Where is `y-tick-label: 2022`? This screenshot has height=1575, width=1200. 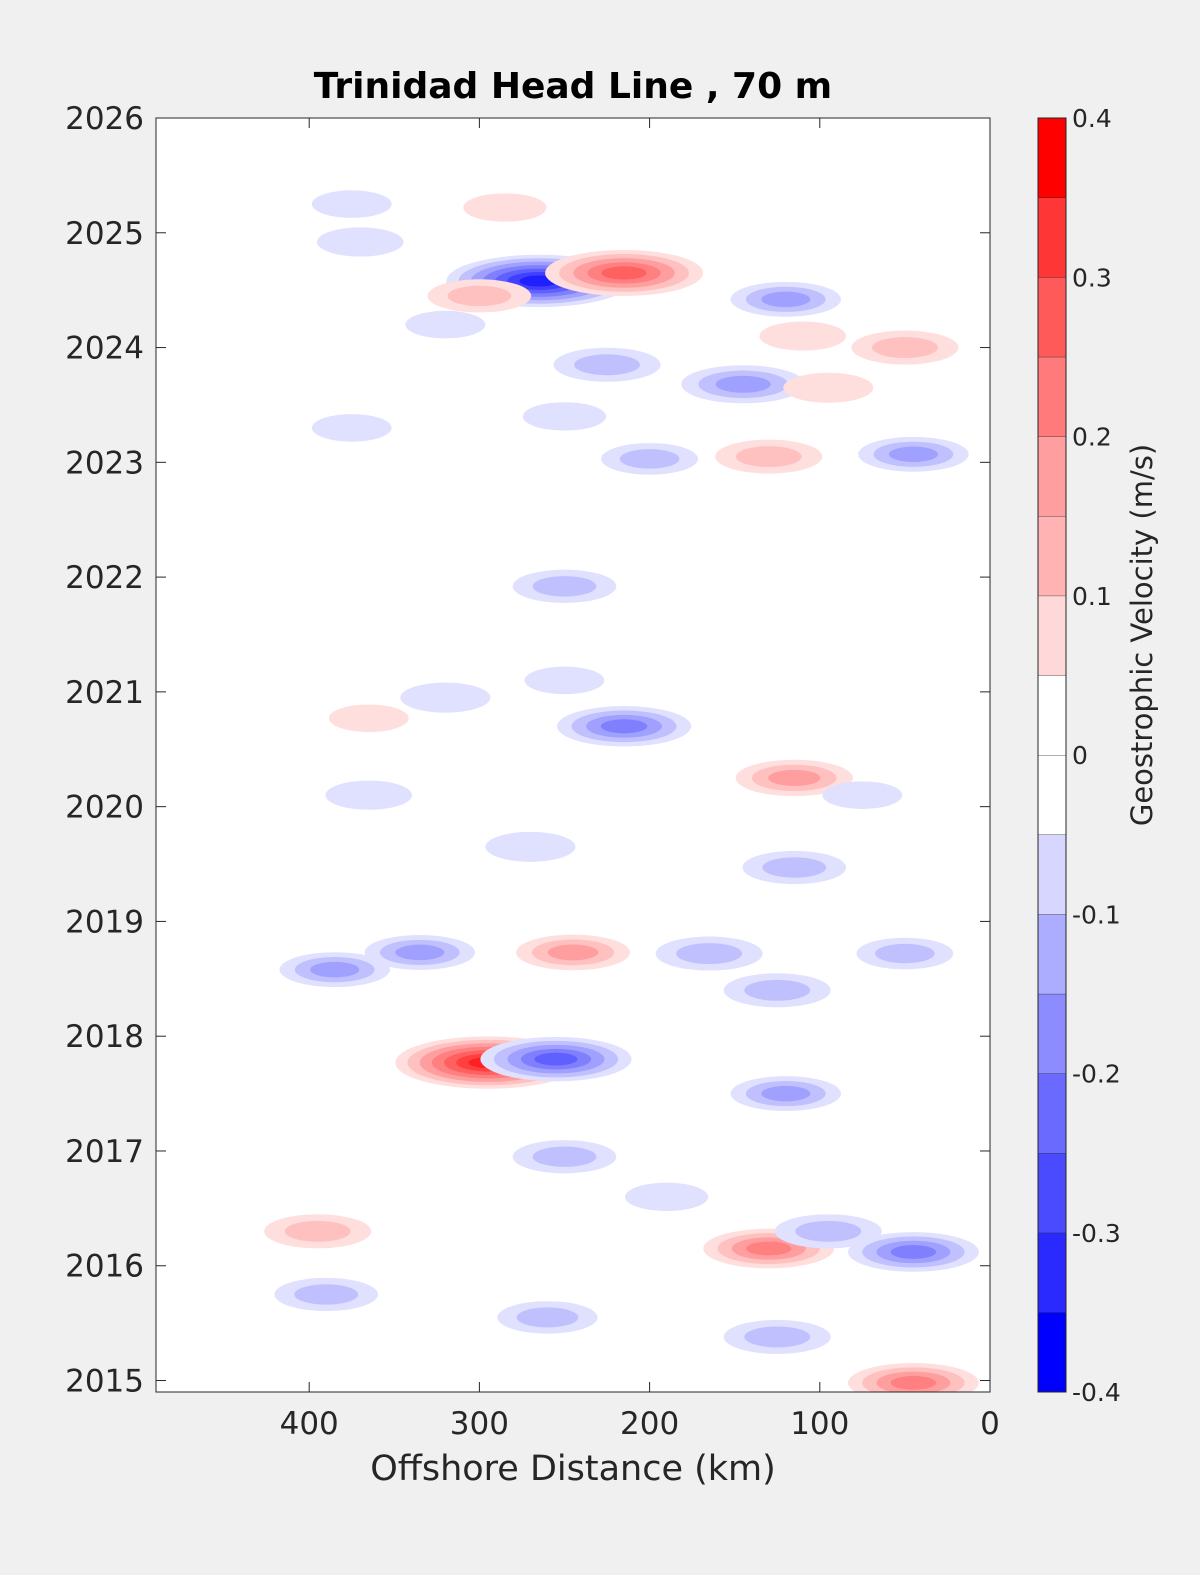
y-tick-label: 2022 is located at coordinates (104, 578).